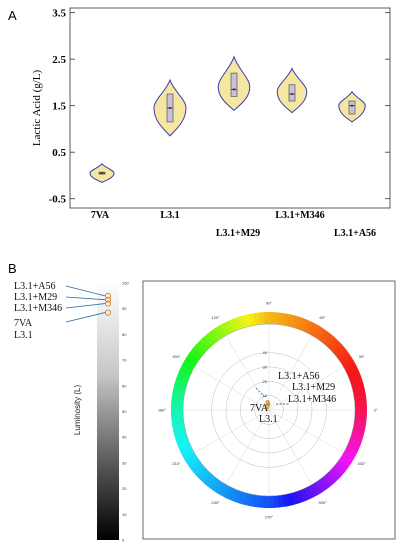 This screenshot has width=401, height=550. I want to click on luminosity-arrow-L3.1+M29, so click(85, 298).